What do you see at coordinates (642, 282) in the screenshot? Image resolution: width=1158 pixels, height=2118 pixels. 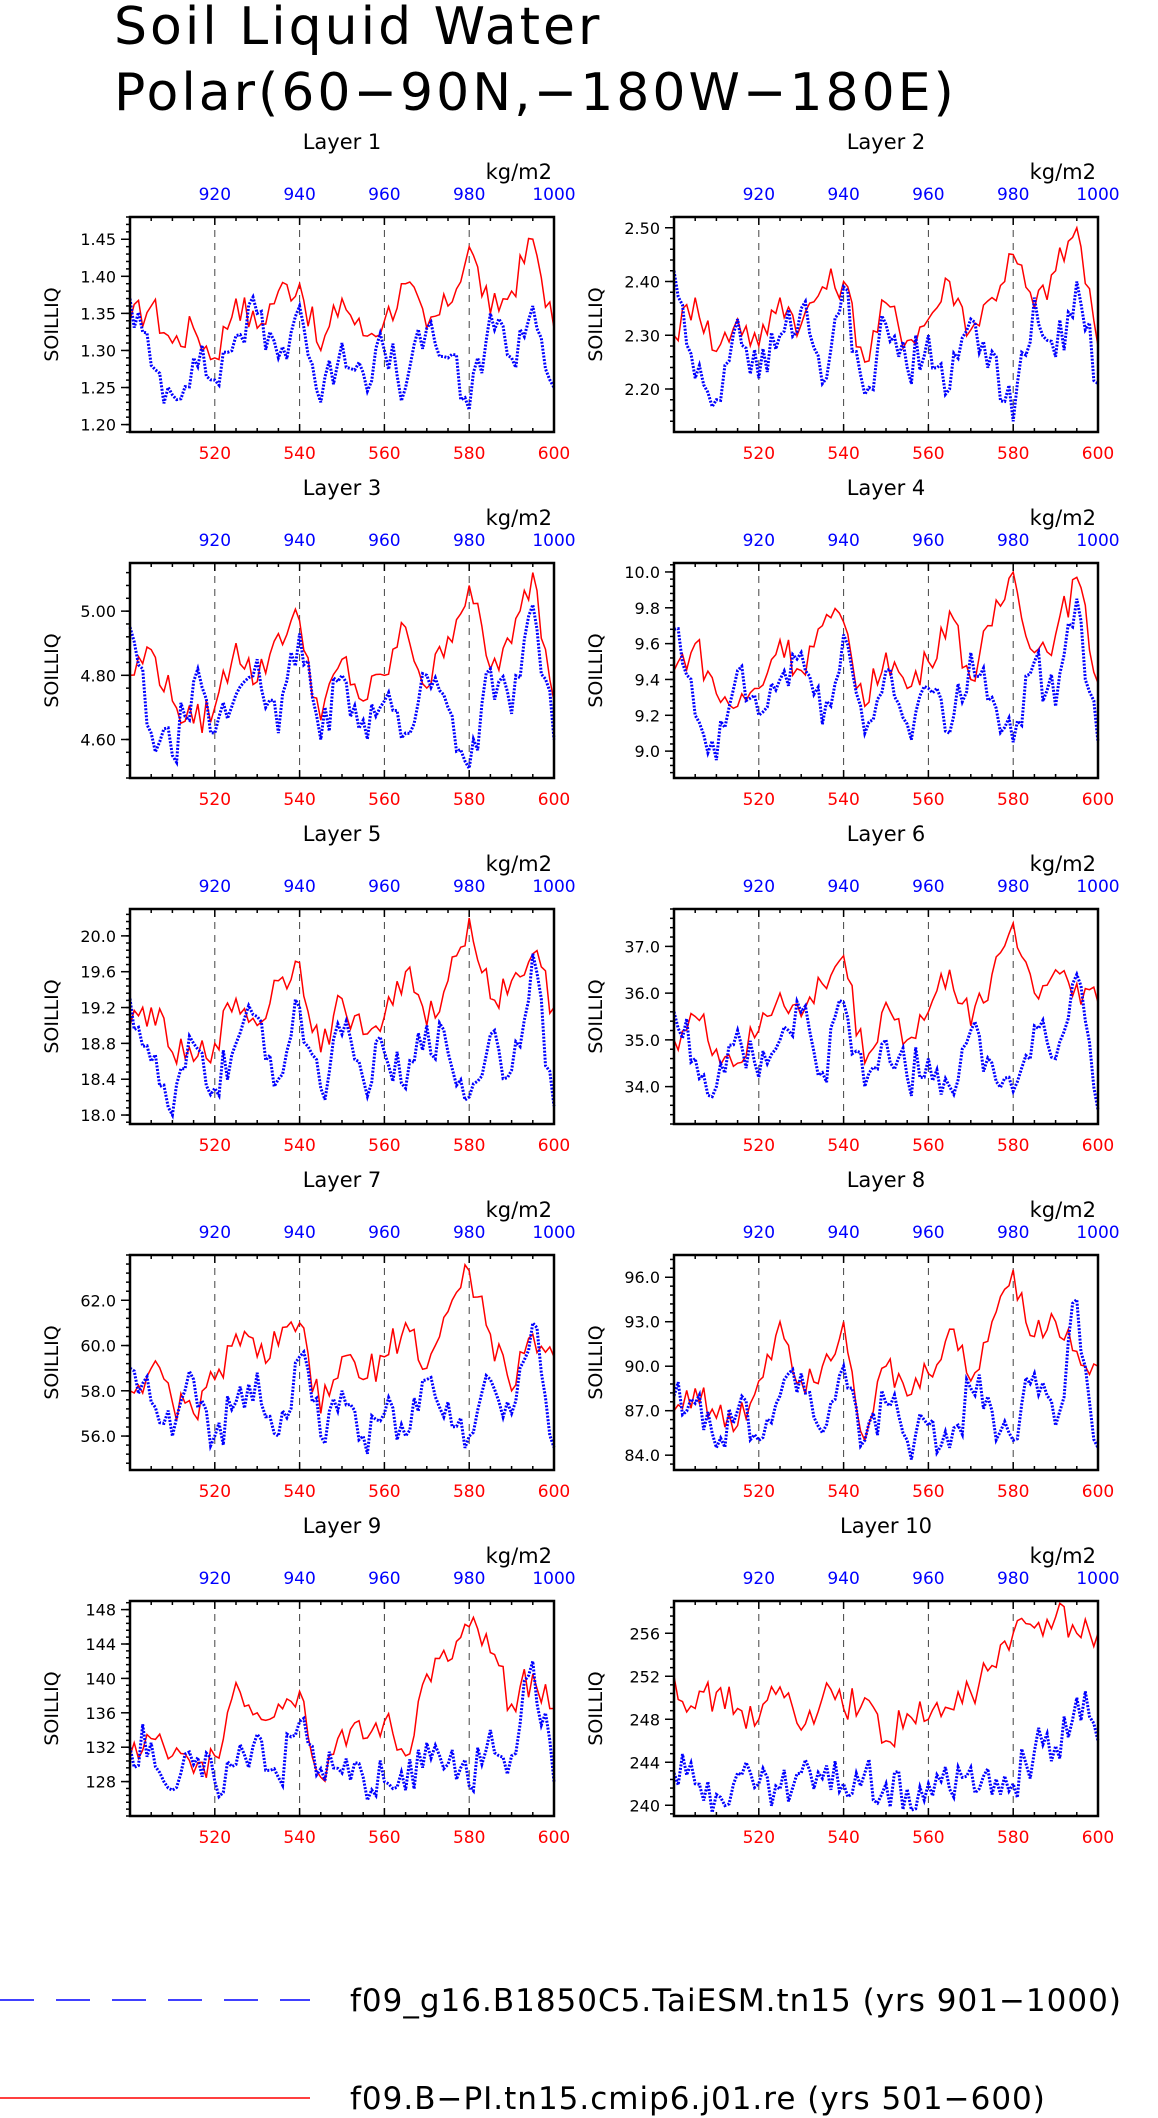 I see `y-tick-label: 2.40` at bounding box center [642, 282].